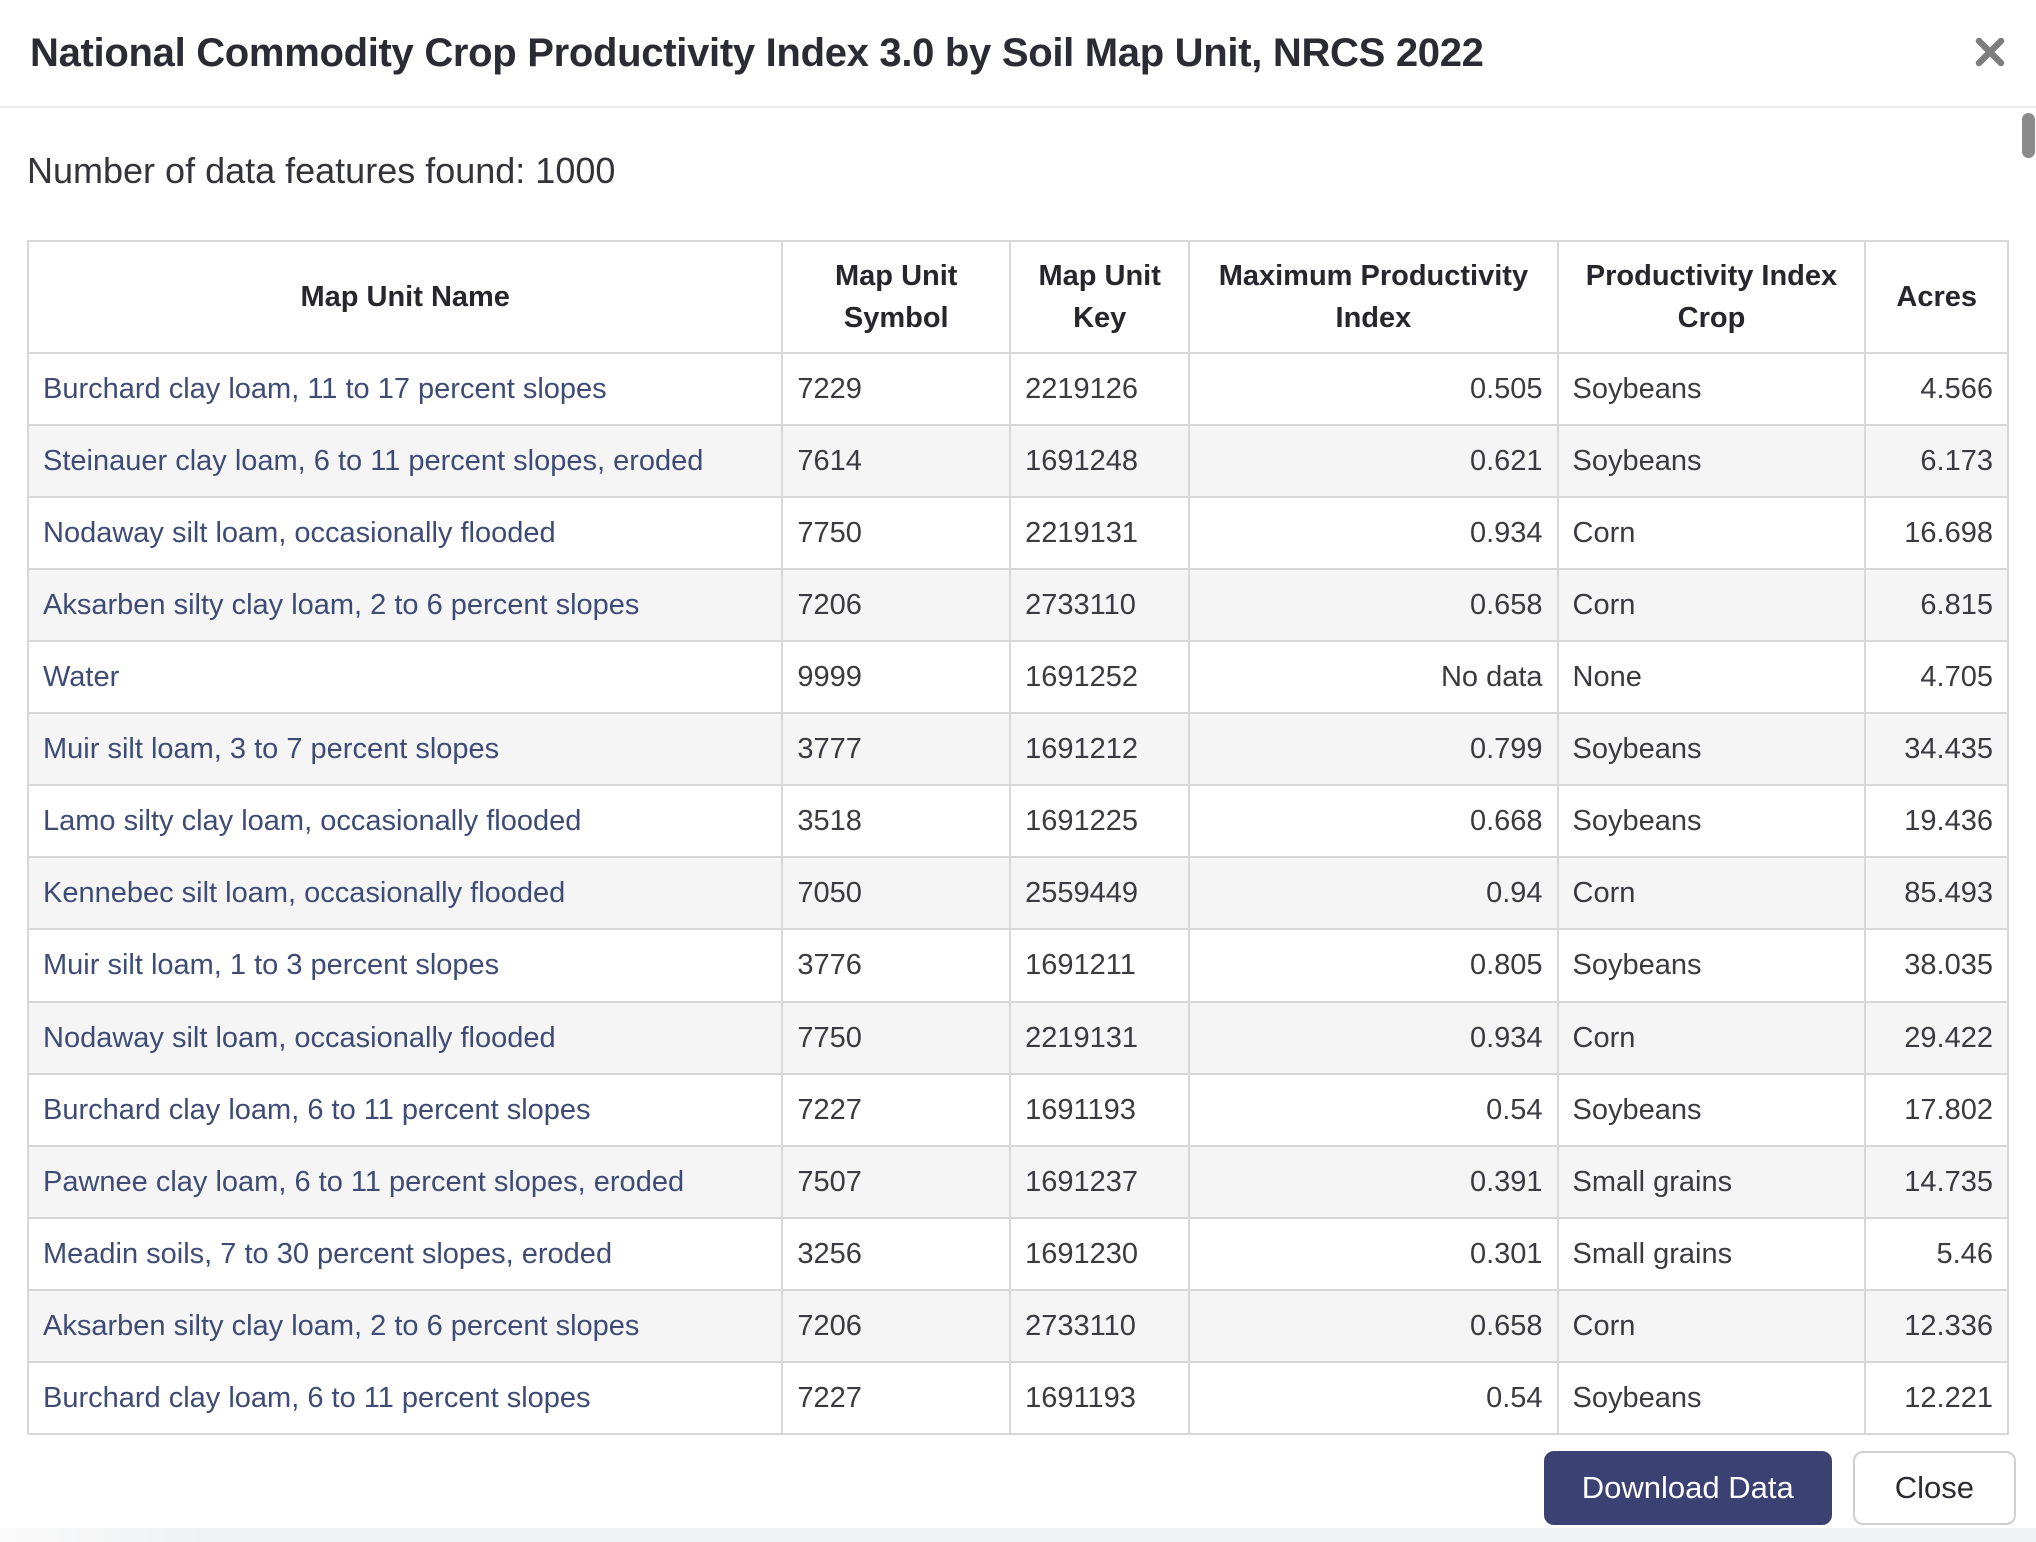 This screenshot has height=1542, width=2036. I want to click on table-row: Water 9999 1691252 No data None 4.705, so click(1018, 677).